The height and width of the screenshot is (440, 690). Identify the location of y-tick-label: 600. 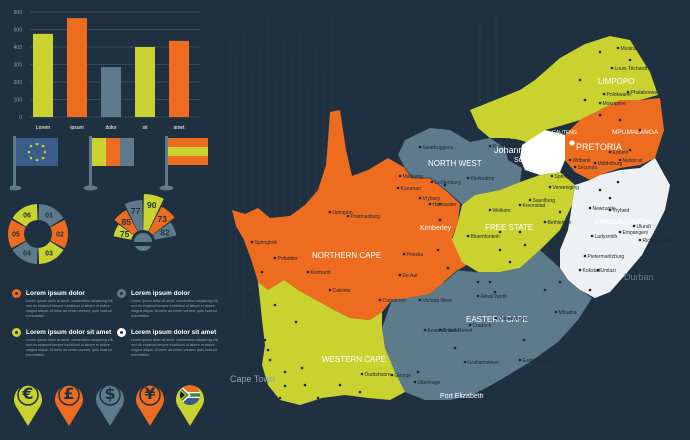
(18, 13).